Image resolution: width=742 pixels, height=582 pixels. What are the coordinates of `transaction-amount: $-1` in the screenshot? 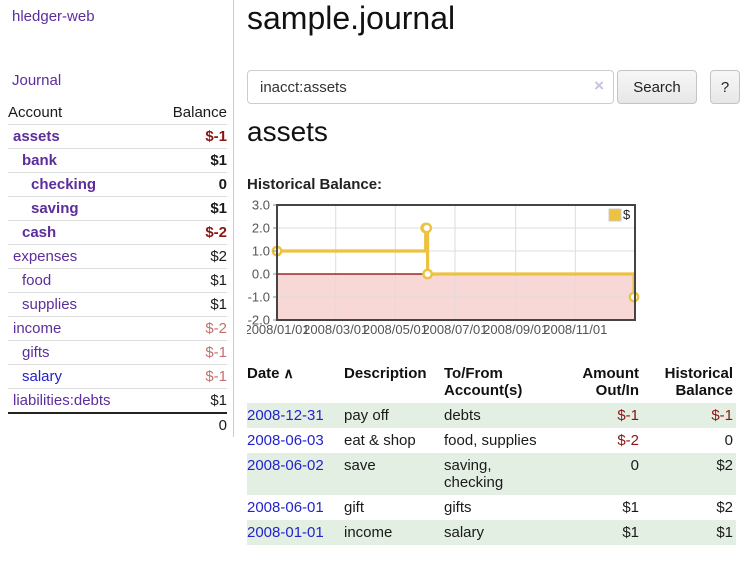 It's located at (628, 415).